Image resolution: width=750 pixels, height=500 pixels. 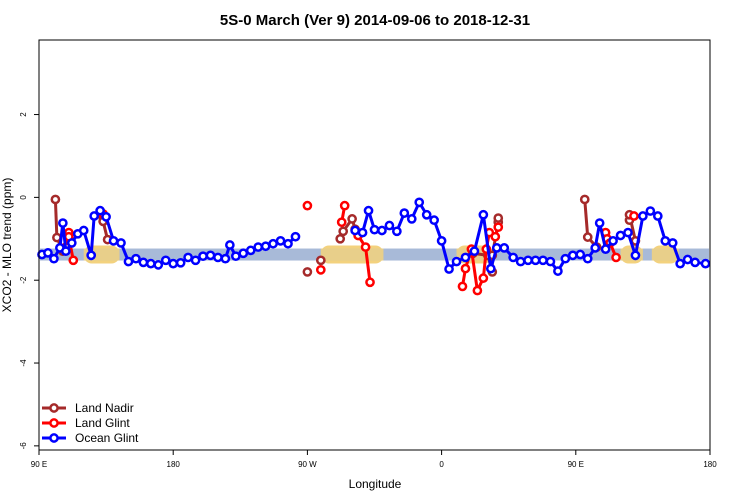 I want to click on x-tick-label: 0, so click(x=441, y=464).